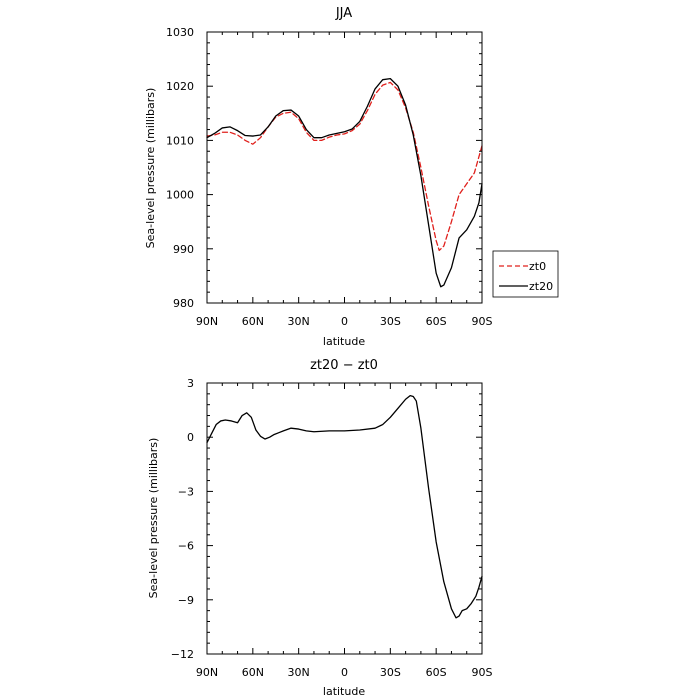 Image resolution: width=700 pixels, height=700 pixels. What do you see at coordinates (186, 600) in the screenshot?
I see `y-tick-label: −9` at bounding box center [186, 600].